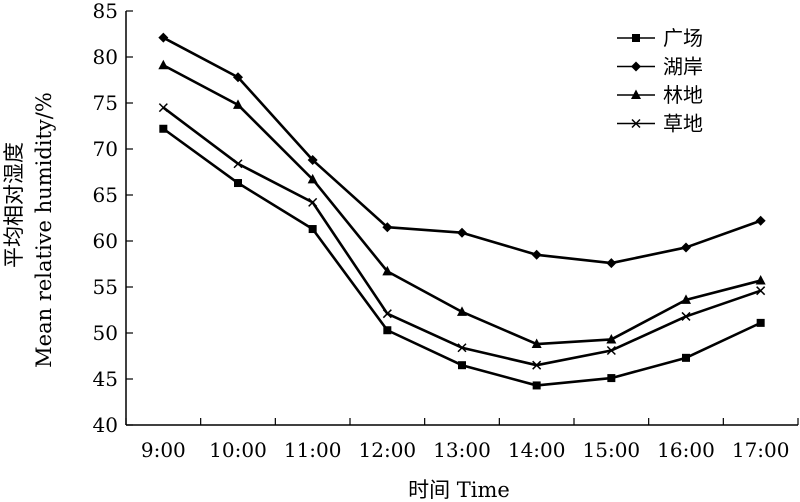  Describe the element at coordinates (660, 67) in the screenshot. I see `legend-item: 湖岸` at that location.